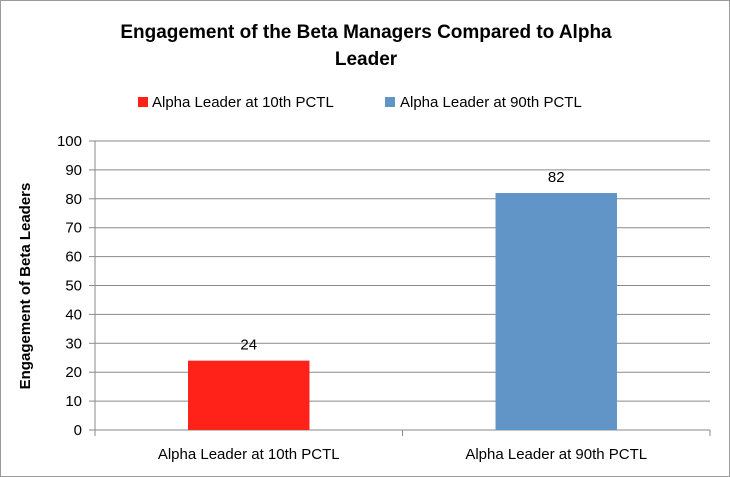  I want to click on legend-label-90th: Alpha Leader at 90th PCTL, so click(491, 102).